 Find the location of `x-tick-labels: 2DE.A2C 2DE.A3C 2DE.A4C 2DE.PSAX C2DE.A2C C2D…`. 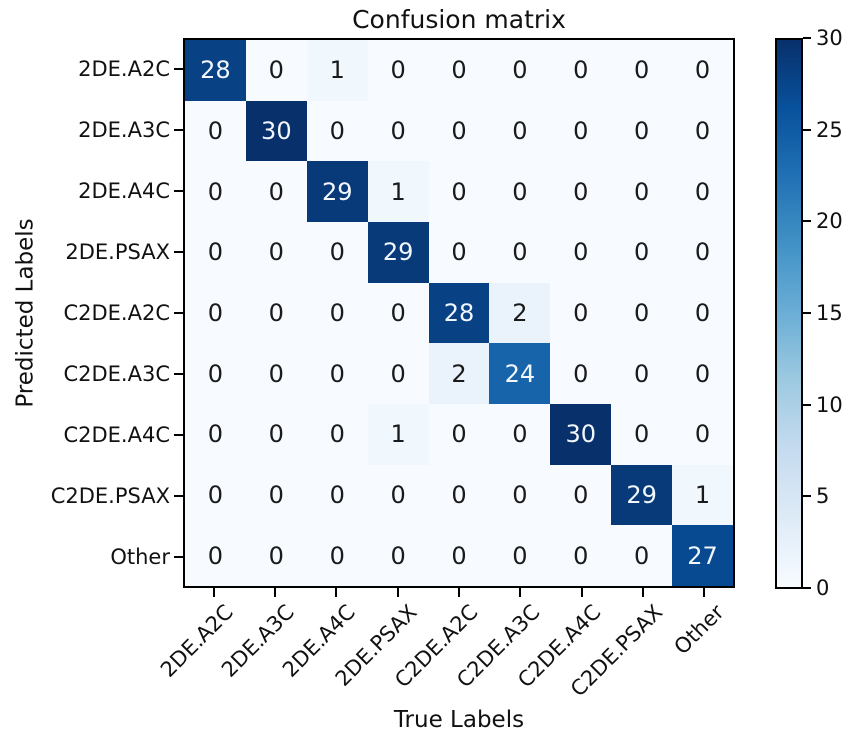

x-tick-labels: 2DE.A2C 2DE.A3C 2DE.A4C 2DE.PSAX C2DE.A2C C2D… is located at coordinates (445, 648).